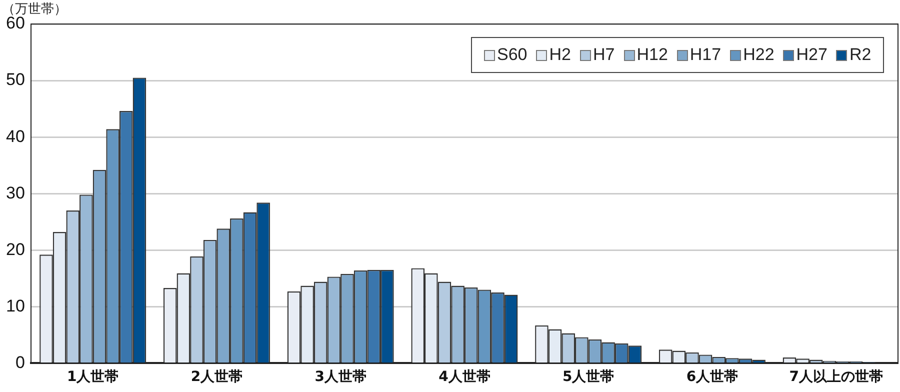 This screenshot has width=900, height=392. Describe the element at coordinates (706, 55) in the screenshot. I see `legend-label: H17` at that location.